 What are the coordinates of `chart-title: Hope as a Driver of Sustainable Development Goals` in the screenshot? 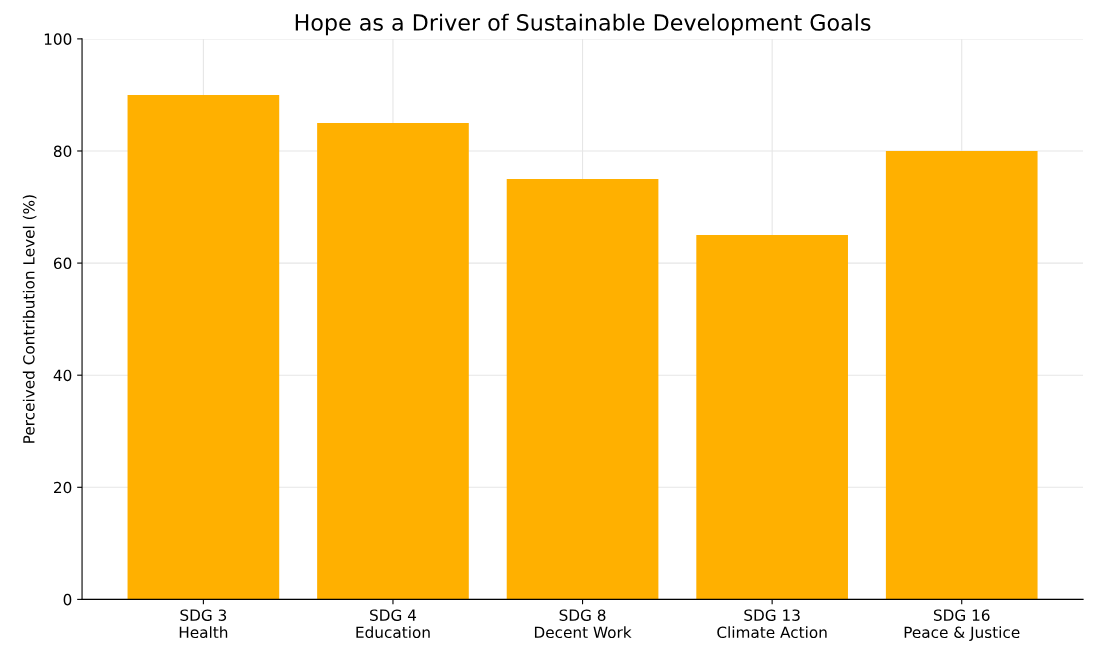 It's located at (583, 24).